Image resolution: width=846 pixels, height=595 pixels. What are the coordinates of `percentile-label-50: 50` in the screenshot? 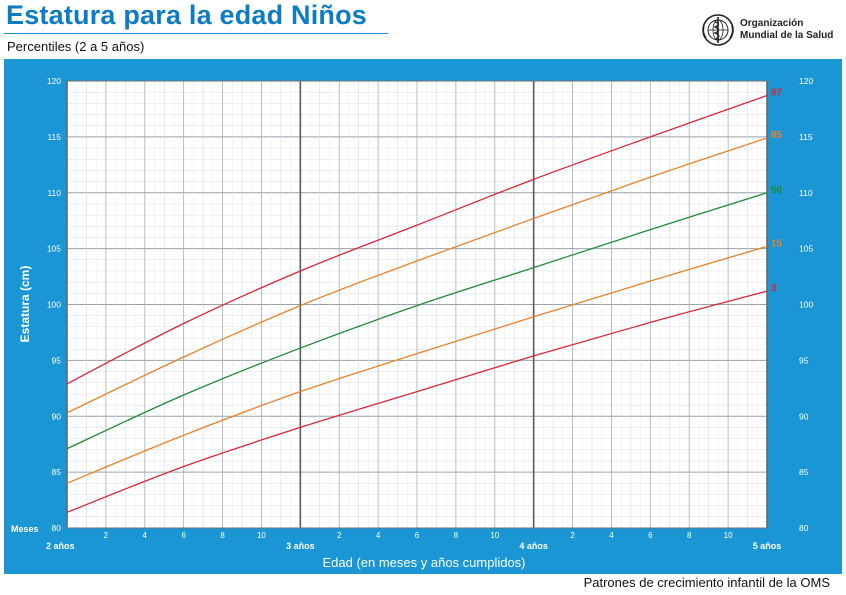 It's located at (777, 190).